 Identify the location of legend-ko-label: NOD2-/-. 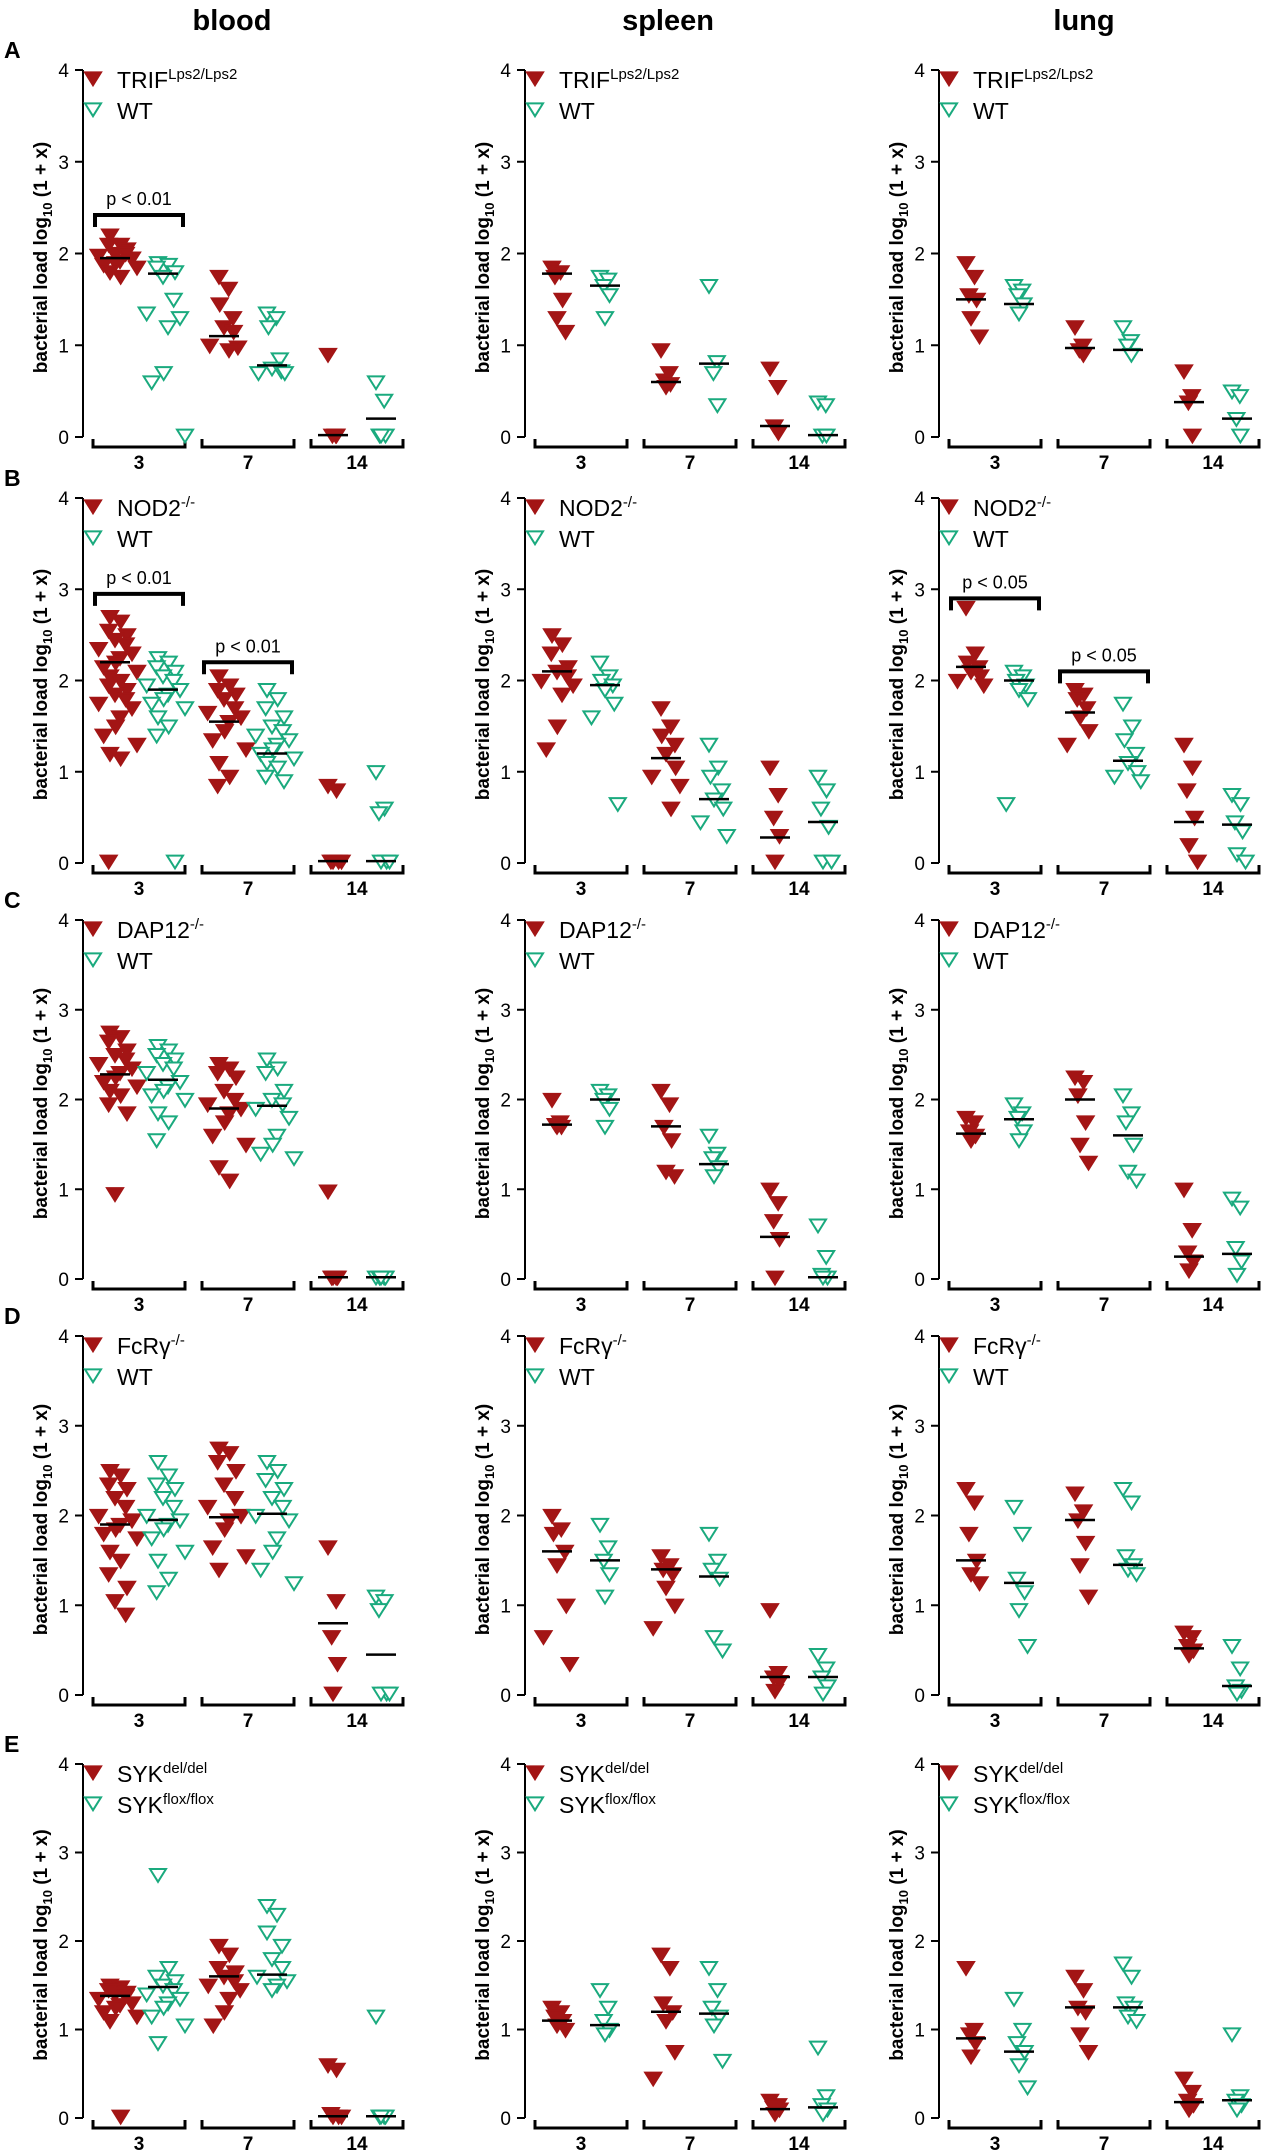
(1012, 507).